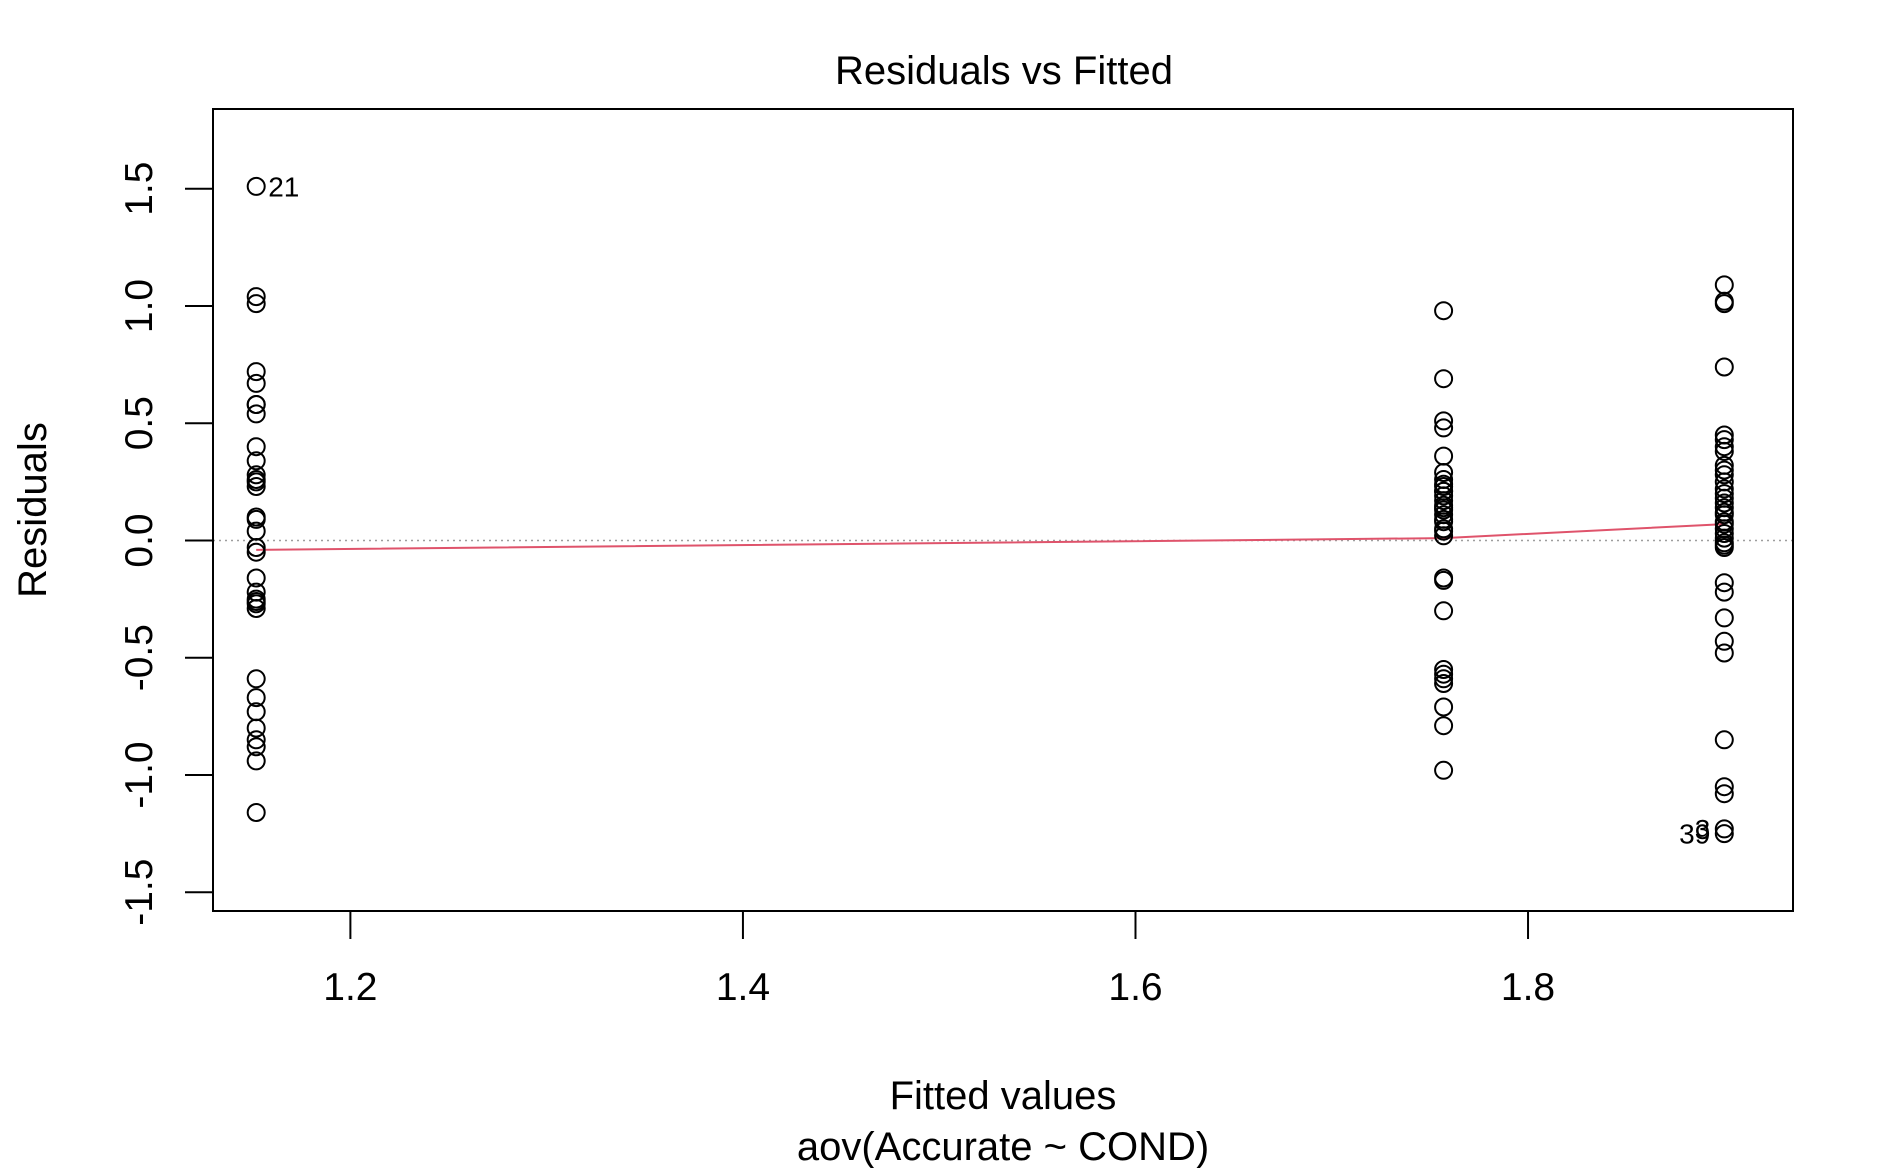  What do you see at coordinates (33, 510) in the screenshot?
I see `y-axis-label: Residuals` at bounding box center [33, 510].